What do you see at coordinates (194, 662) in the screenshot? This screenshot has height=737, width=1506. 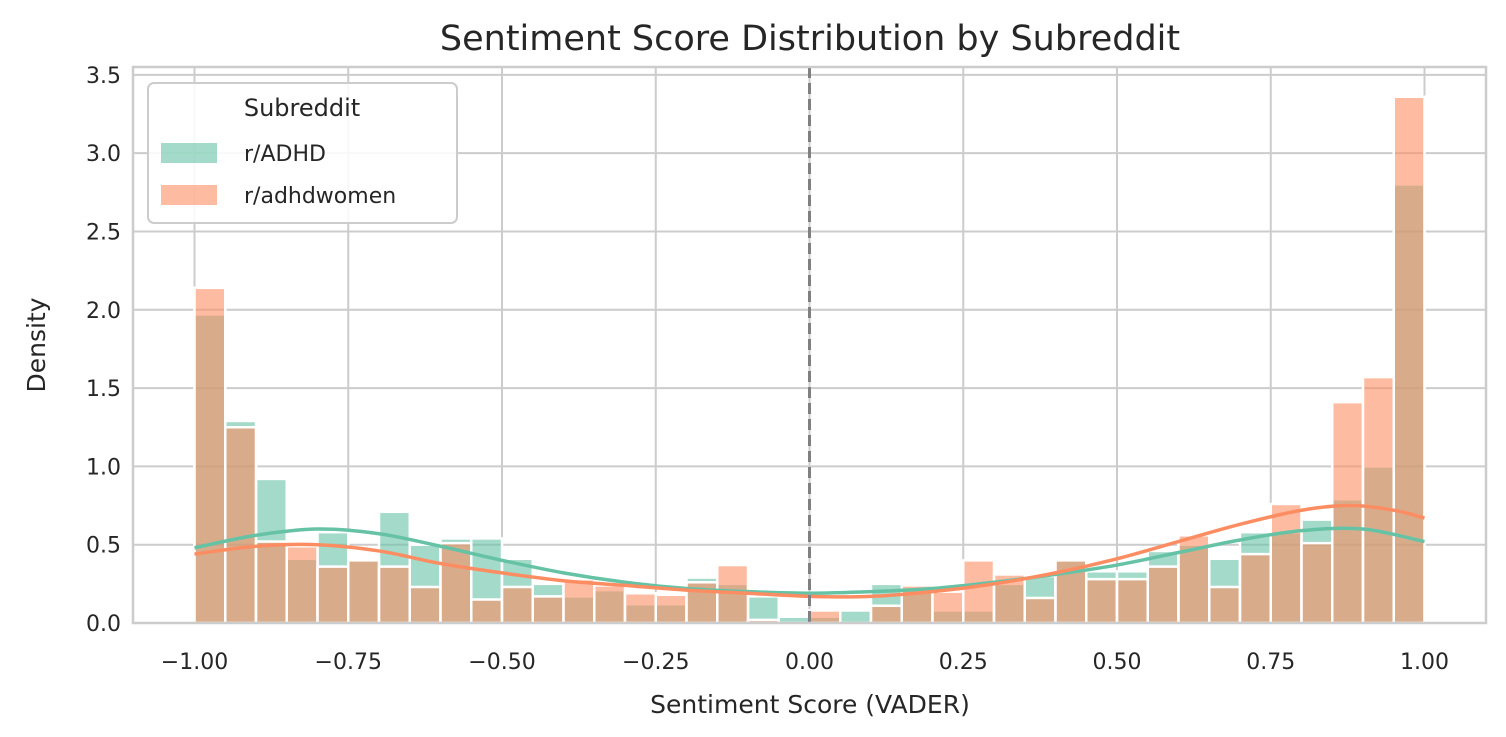 I see `x-tick-label: −1.00` at bounding box center [194, 662].